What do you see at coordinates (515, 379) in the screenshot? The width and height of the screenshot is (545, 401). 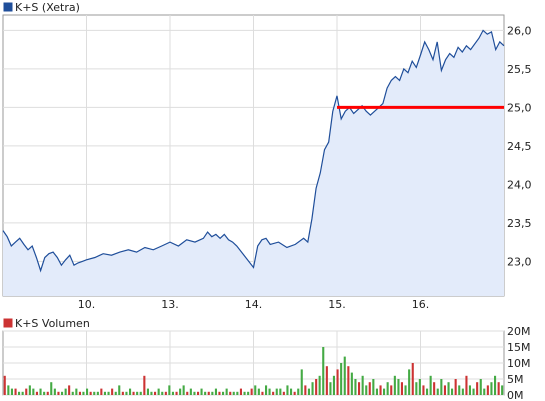 I see `volume-y-tick-label: 5M` at bounding box center [515, 379].